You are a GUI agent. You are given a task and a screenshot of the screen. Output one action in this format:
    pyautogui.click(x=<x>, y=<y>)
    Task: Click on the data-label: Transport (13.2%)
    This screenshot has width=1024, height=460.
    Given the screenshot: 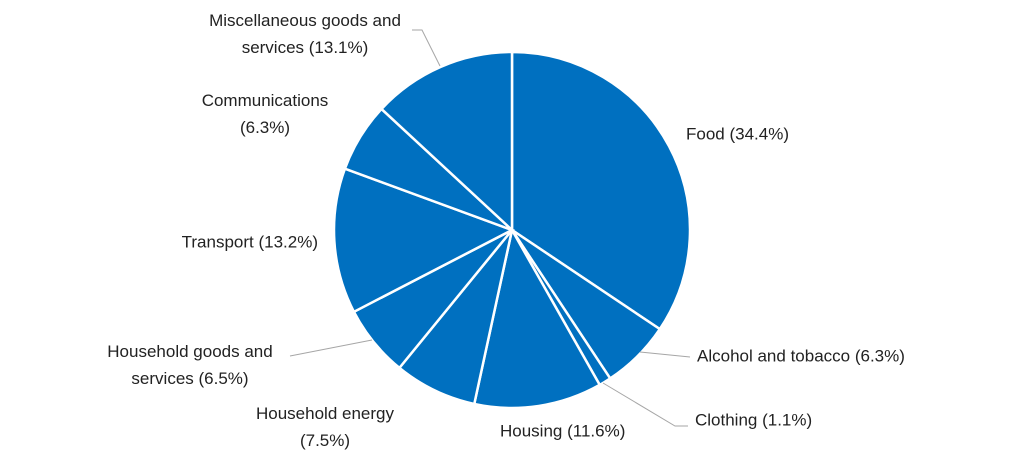 What is the action you would take?
    pyautogui.click(x=250, y=241)
    